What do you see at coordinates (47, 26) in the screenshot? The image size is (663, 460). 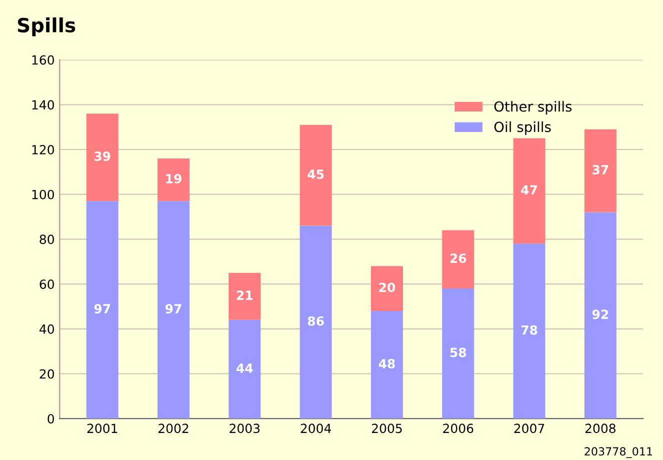 I see `chart-title: Spills` at bounding box center [47, 26].